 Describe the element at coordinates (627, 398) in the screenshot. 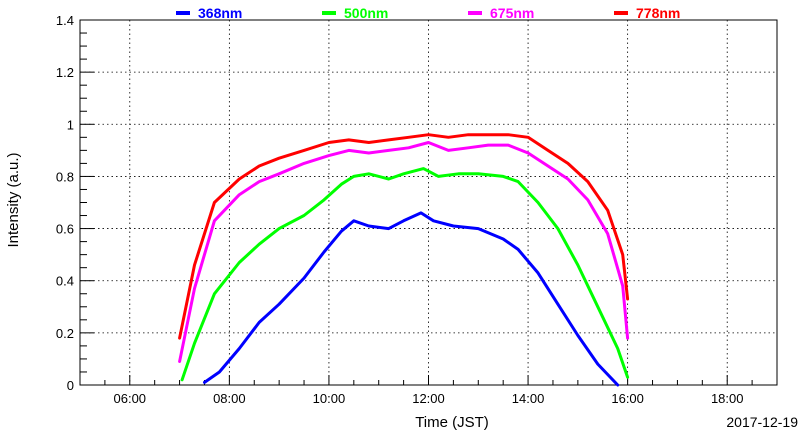

I see `x-tick-label: 16:00` at that location.